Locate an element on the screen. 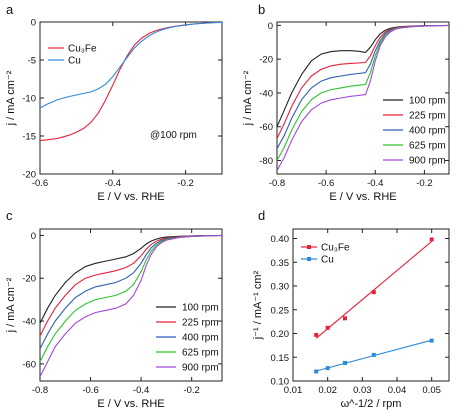  x-axis-title: ω^-1/2 / rpm is located at coordinates (371, 404).